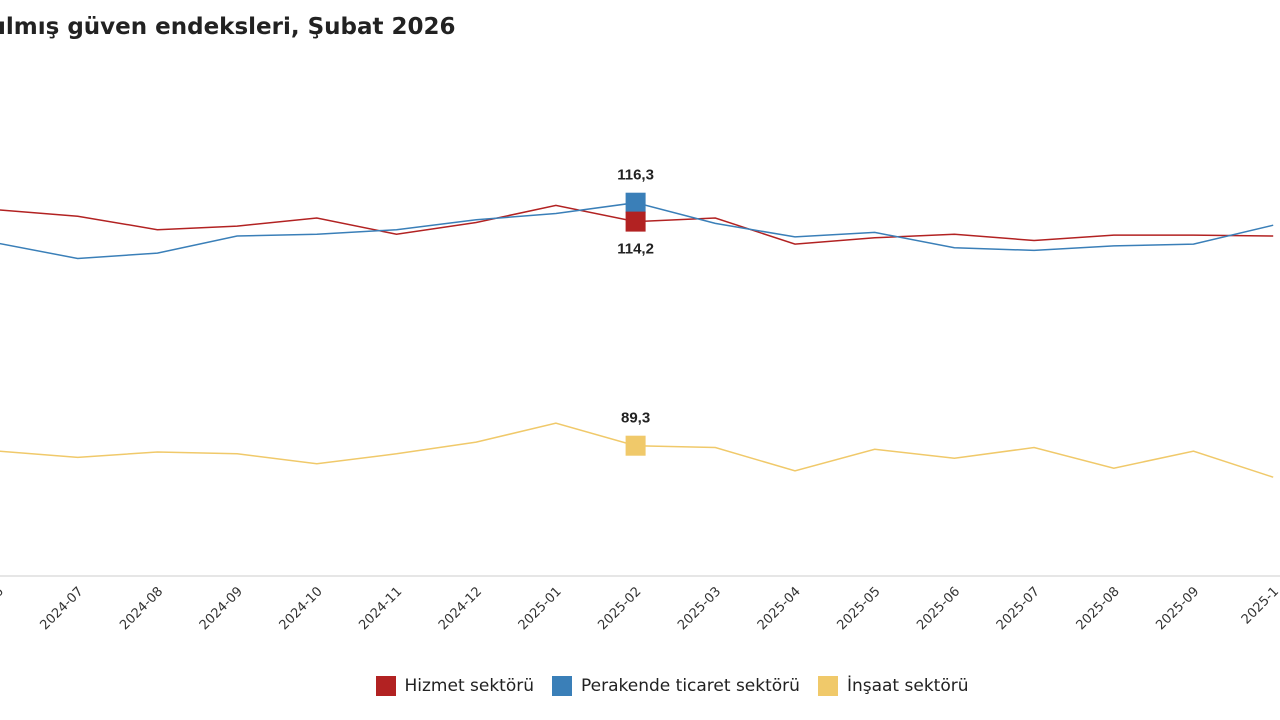  What do you see at coordinates (619, 608) in the screenshot?
I see `x-tick-label: 2025-02` at bounding box center [619, 608].